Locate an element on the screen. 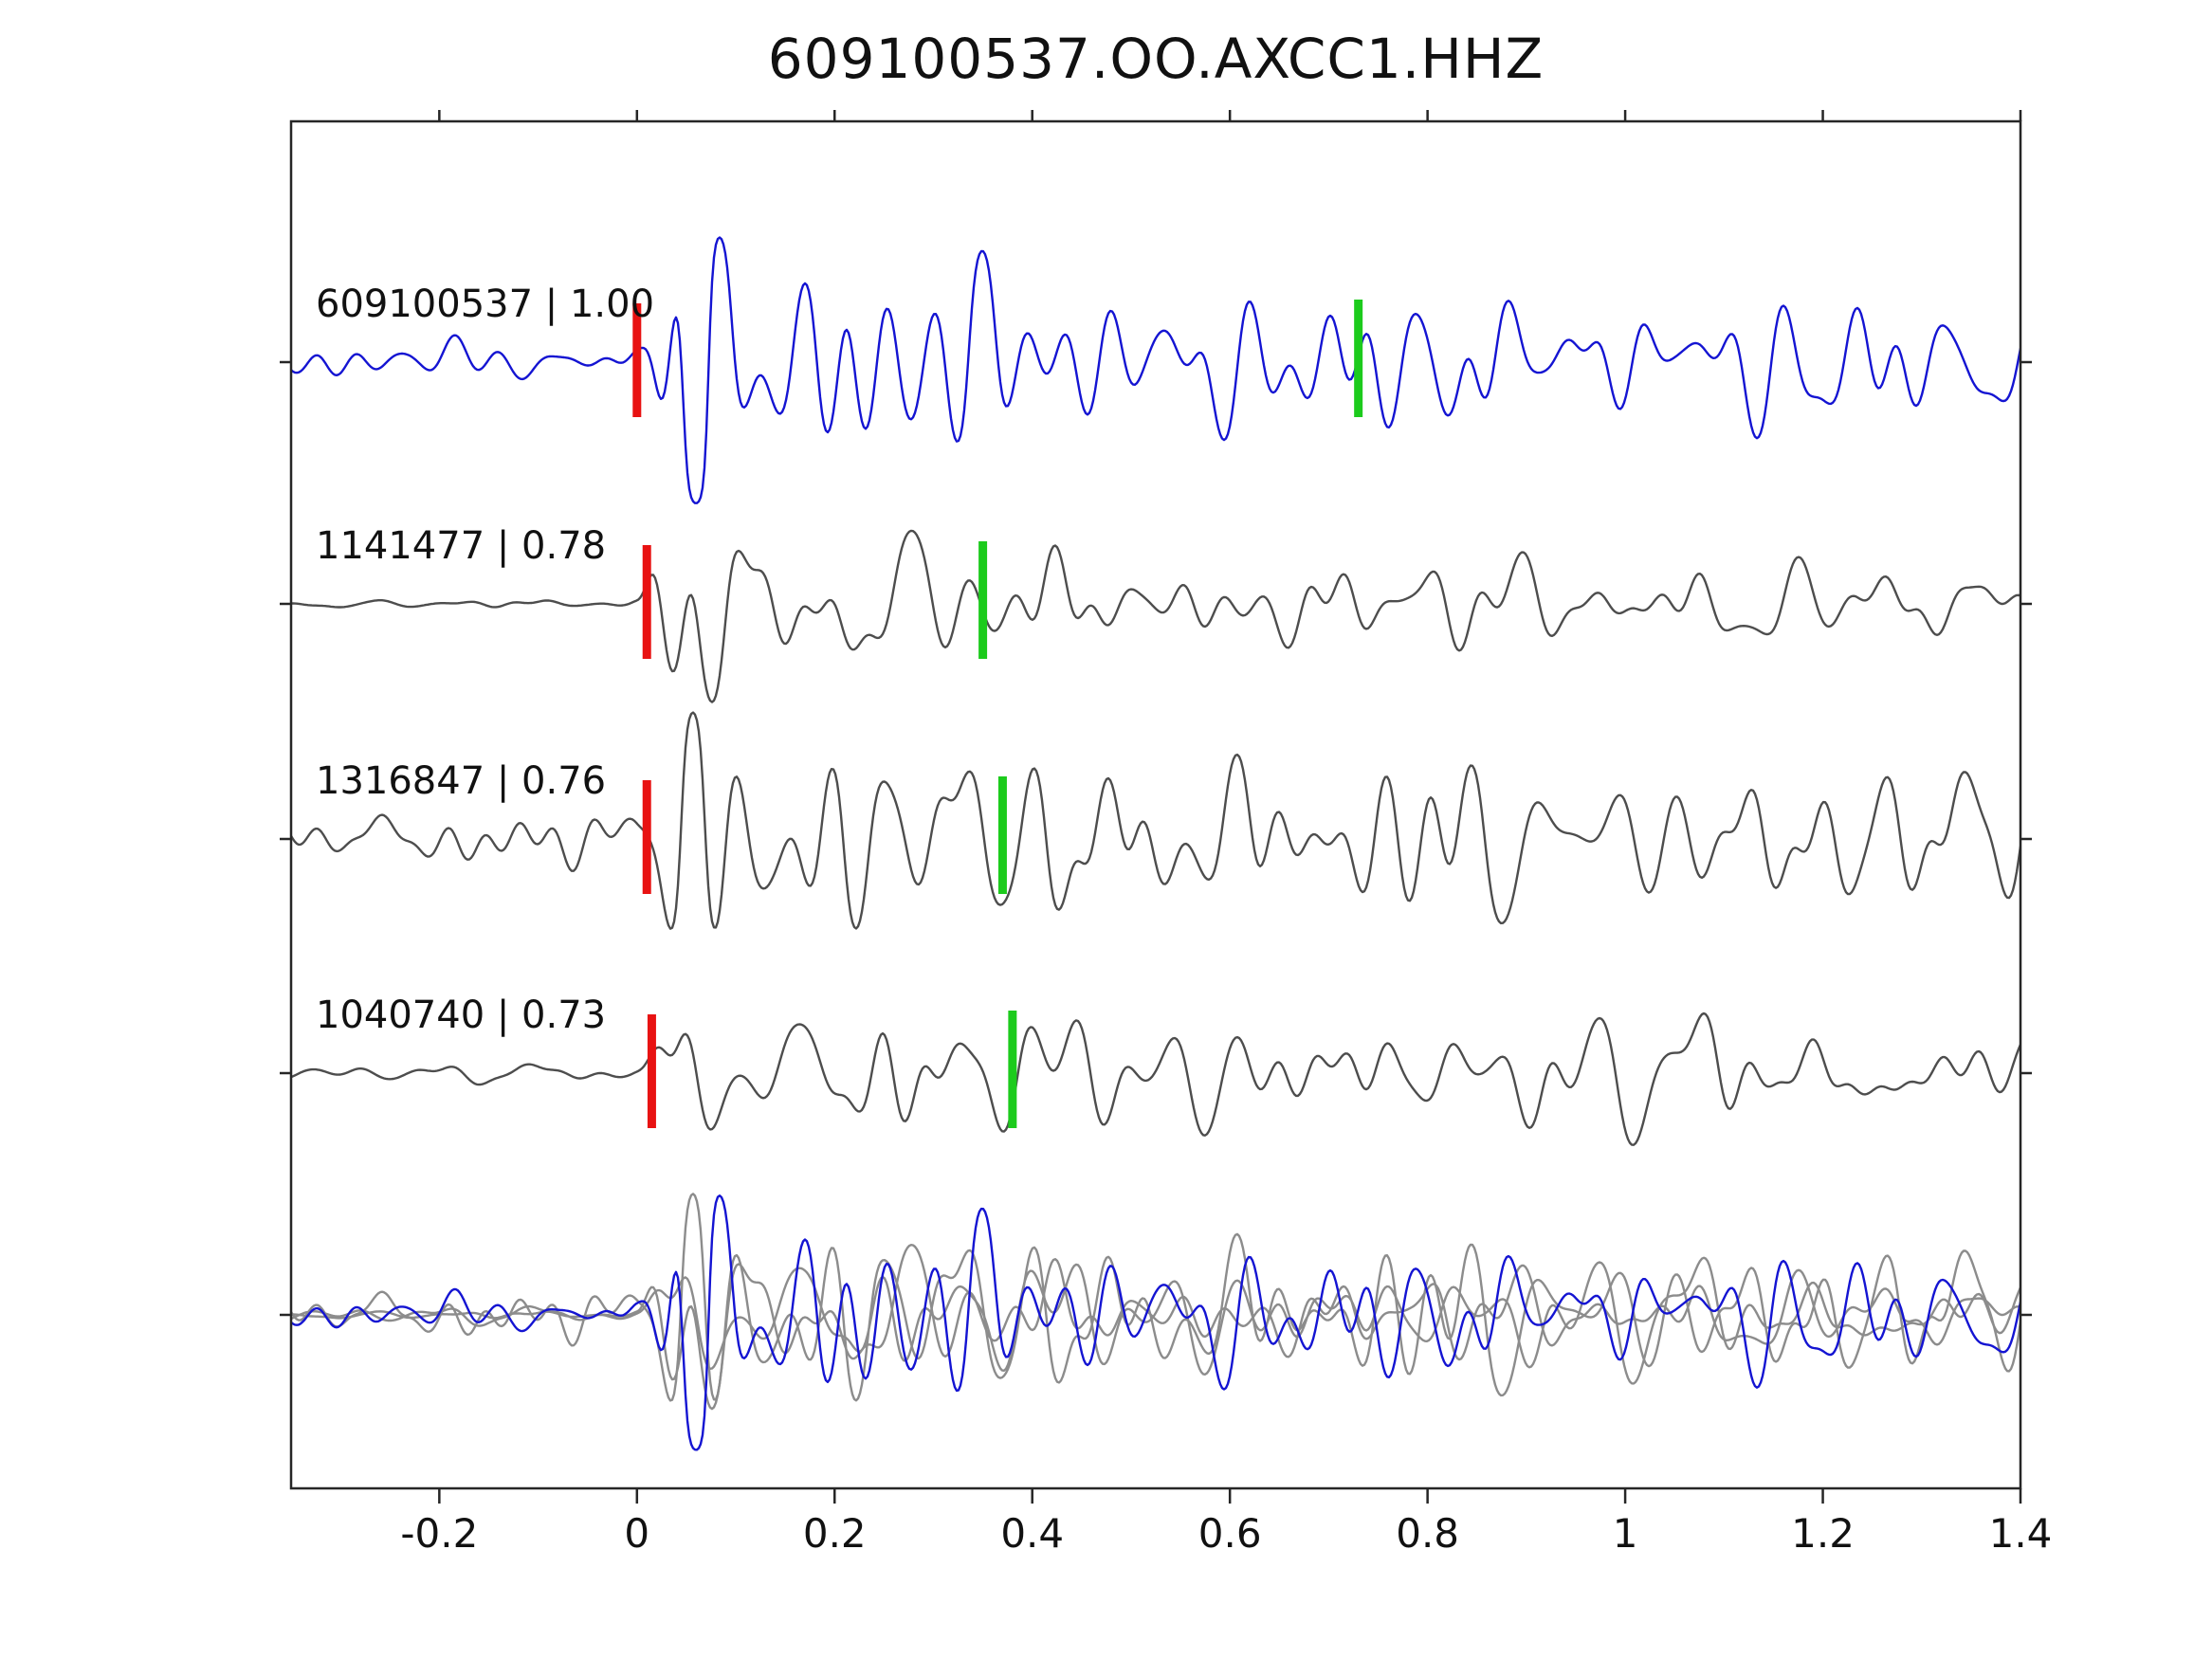 The image size is (2212, 1659). figure-title: 609100537.OO.AXCC1.HHZ is located at coordinates (1156, 59).